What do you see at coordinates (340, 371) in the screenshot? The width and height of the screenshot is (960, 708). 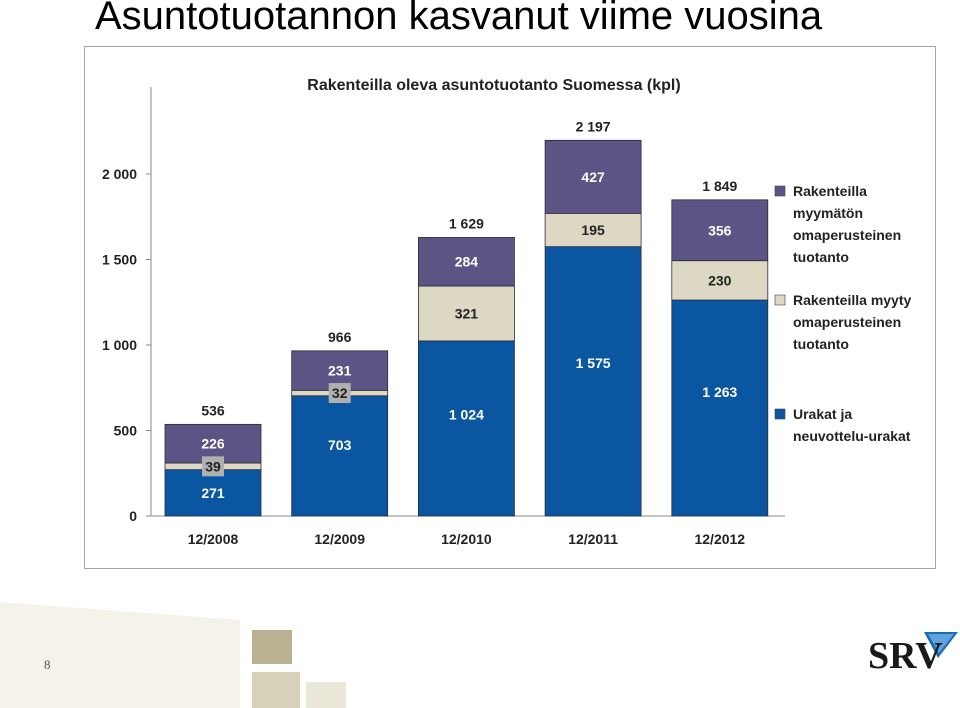 I see `data-label: 231` at bounding box center [340, 371].